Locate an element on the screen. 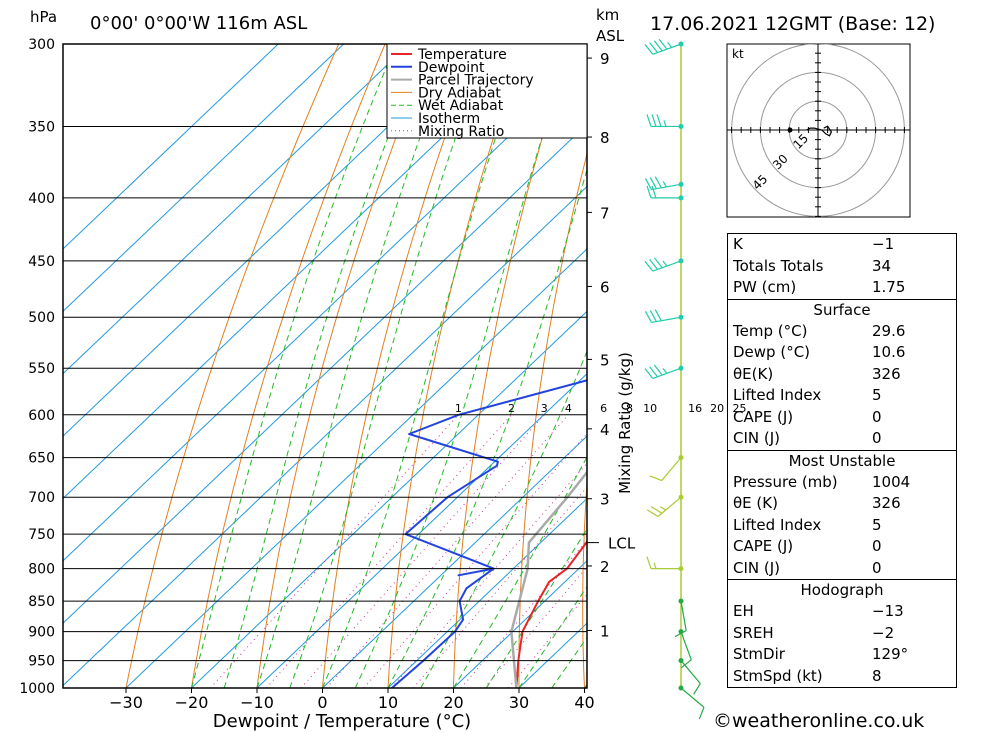  mixing-ratio-label: 3 is located at coordinates (544, 408).